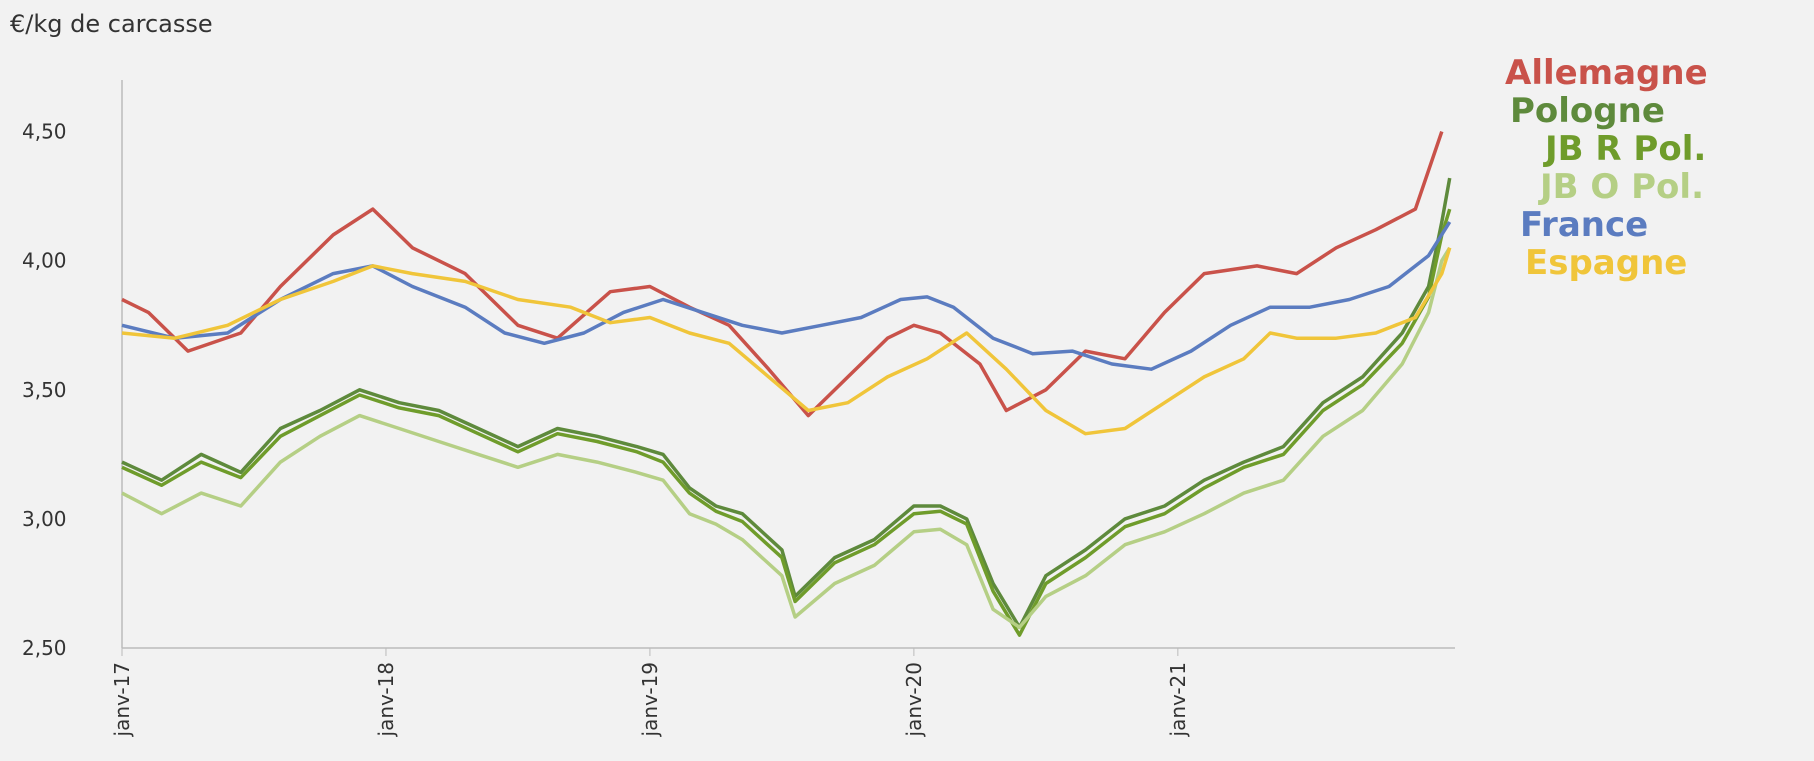  I want to click on y-tick-label: 4,50, so click(44, 132).